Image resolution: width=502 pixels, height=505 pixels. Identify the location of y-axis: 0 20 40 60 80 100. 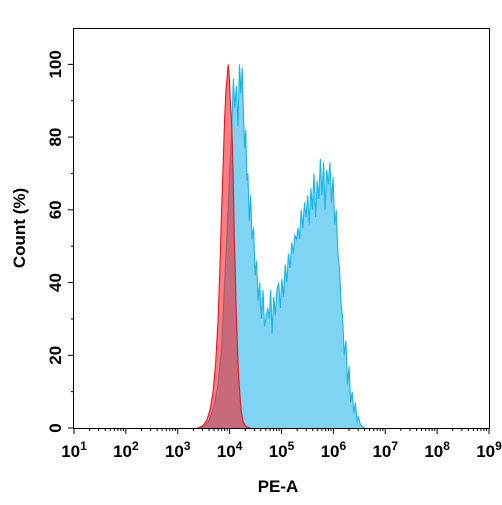
(60, 241).